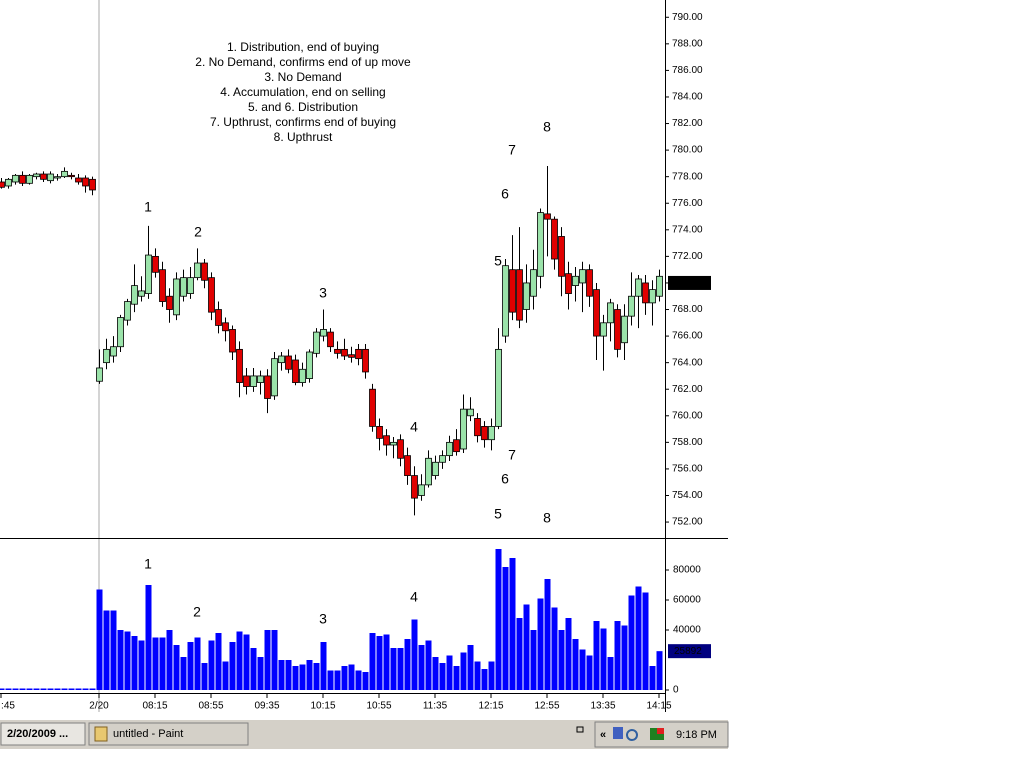  I want to click on y-tick-label: 758.00, so click(687, 442).